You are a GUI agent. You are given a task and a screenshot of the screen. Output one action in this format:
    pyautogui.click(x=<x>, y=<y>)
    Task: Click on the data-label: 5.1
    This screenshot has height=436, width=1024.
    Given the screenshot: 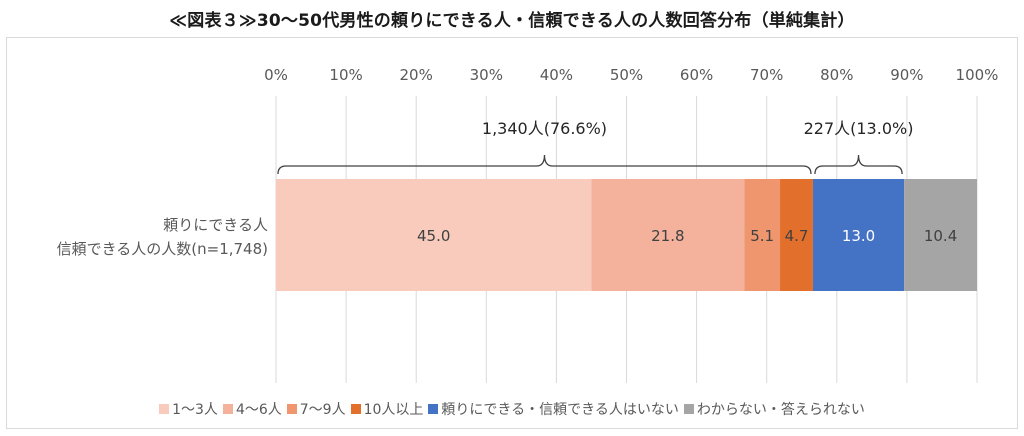 What is the action you would take?
    pyautogui.click(x=762, y=236)
    